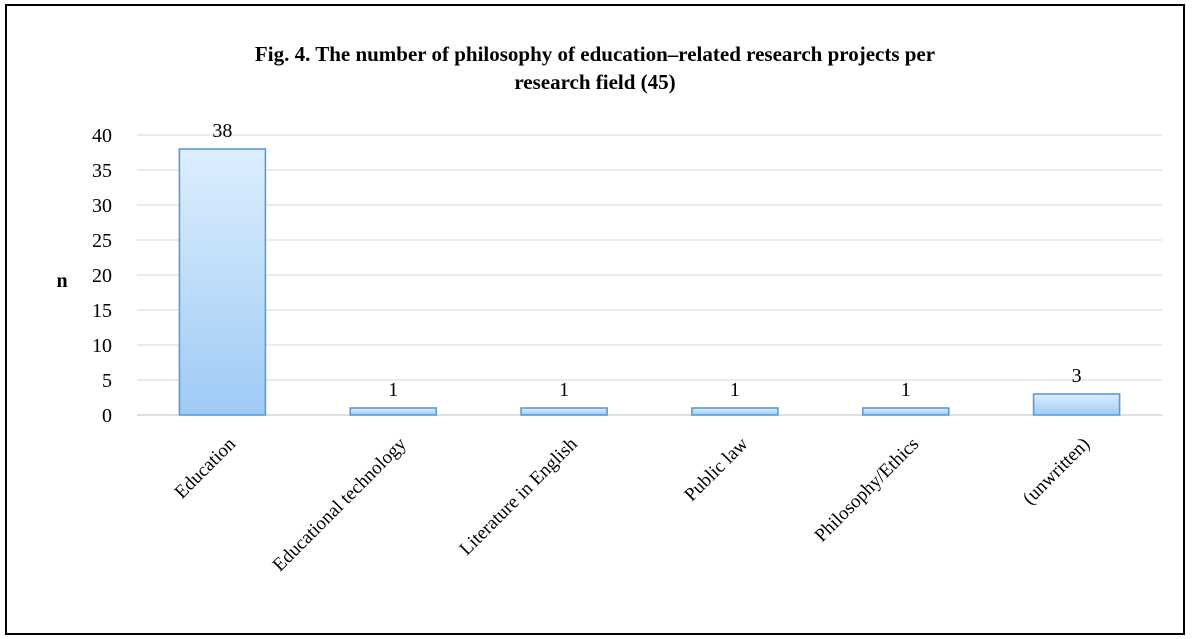 The height and width of the screenshot is (639, 1192). What do you see at coordinates (519, 496) in the screenshot?
I see `x-tick-label: Literature in English` at bounding box center [519, 496].